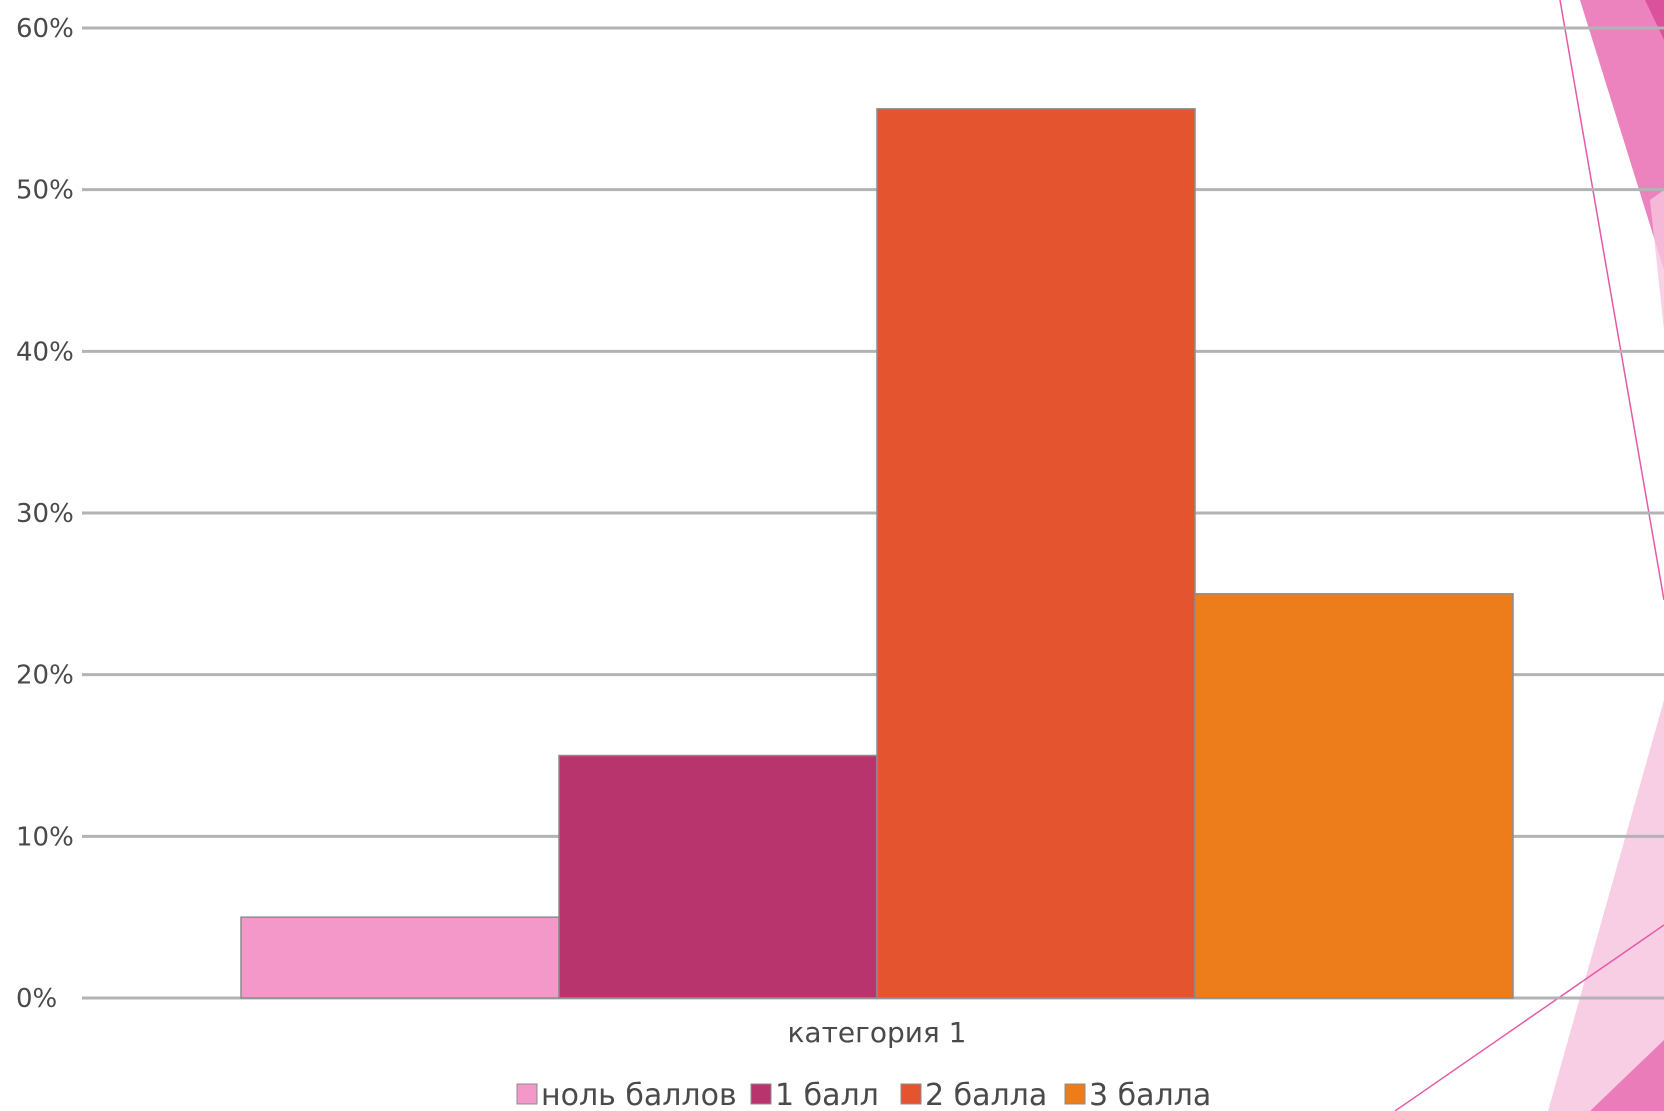  I want to click on y-tick-label: 30%, so click(45, 514).